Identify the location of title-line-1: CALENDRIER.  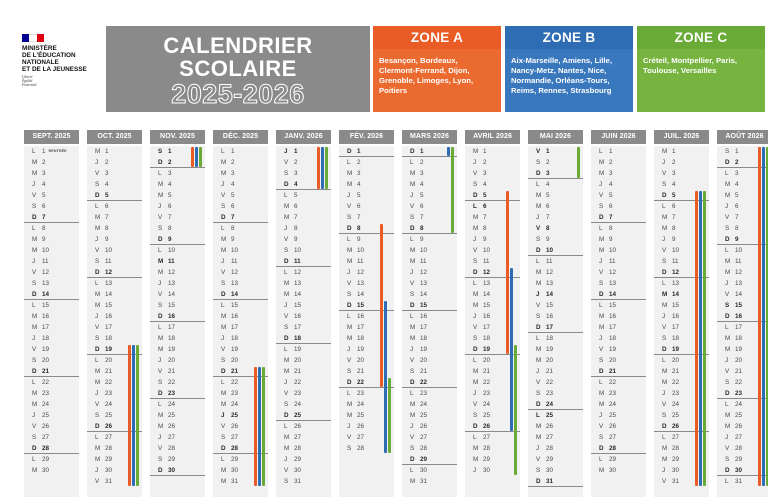
(238, 45).